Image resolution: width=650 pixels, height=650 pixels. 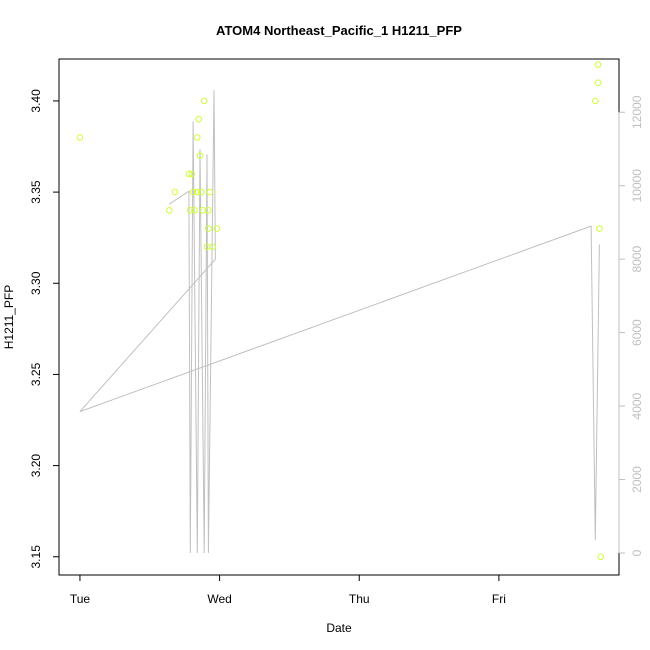 I want to click on x-tick-label: Tue, so click(x=80, y=599).